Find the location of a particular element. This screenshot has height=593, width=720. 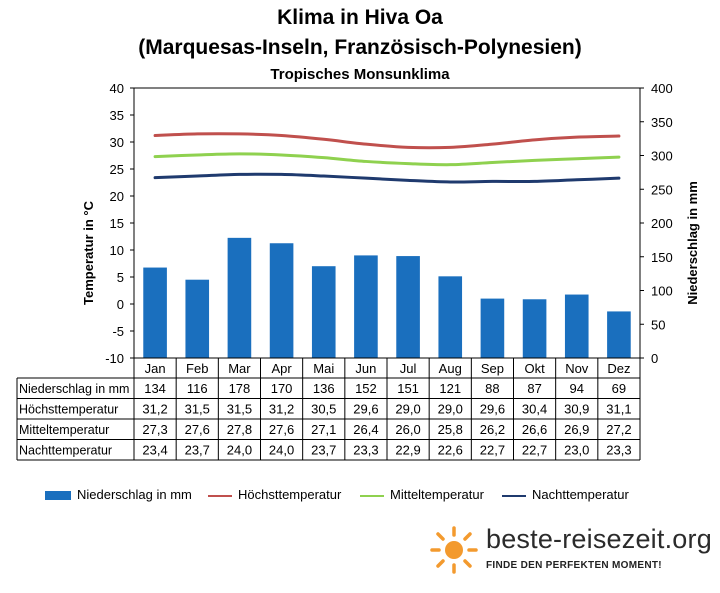

table-cell: 94 is located at coordinates (577, 388).